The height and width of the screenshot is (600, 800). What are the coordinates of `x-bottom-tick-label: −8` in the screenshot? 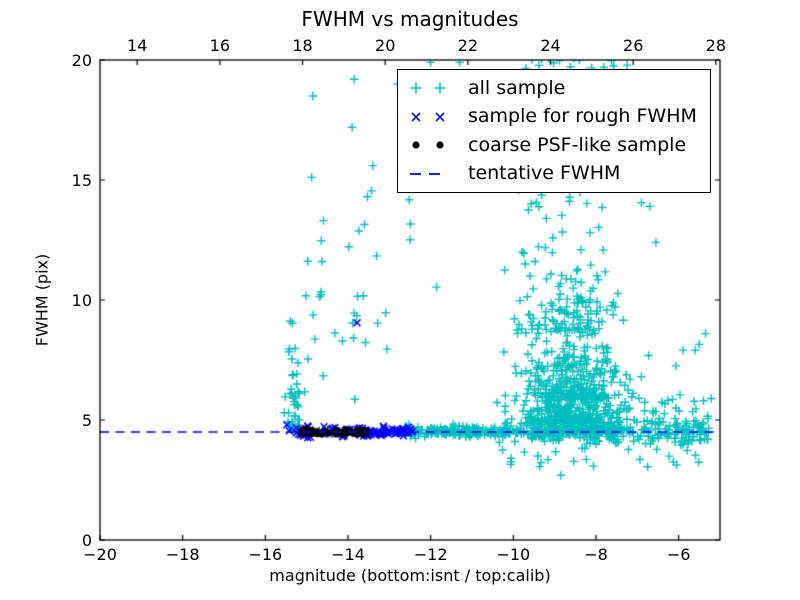 It's located at (596, 554).